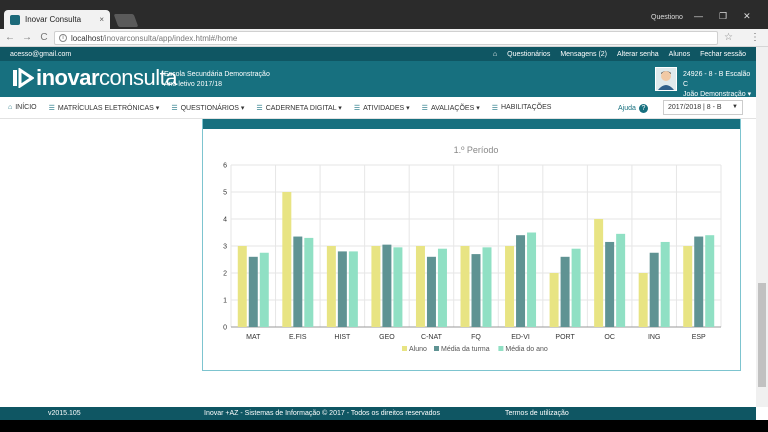  Describe the element at coordinates (755, 37) in the screenshot. I see `browser-menu-icon: ⋮` at that location.